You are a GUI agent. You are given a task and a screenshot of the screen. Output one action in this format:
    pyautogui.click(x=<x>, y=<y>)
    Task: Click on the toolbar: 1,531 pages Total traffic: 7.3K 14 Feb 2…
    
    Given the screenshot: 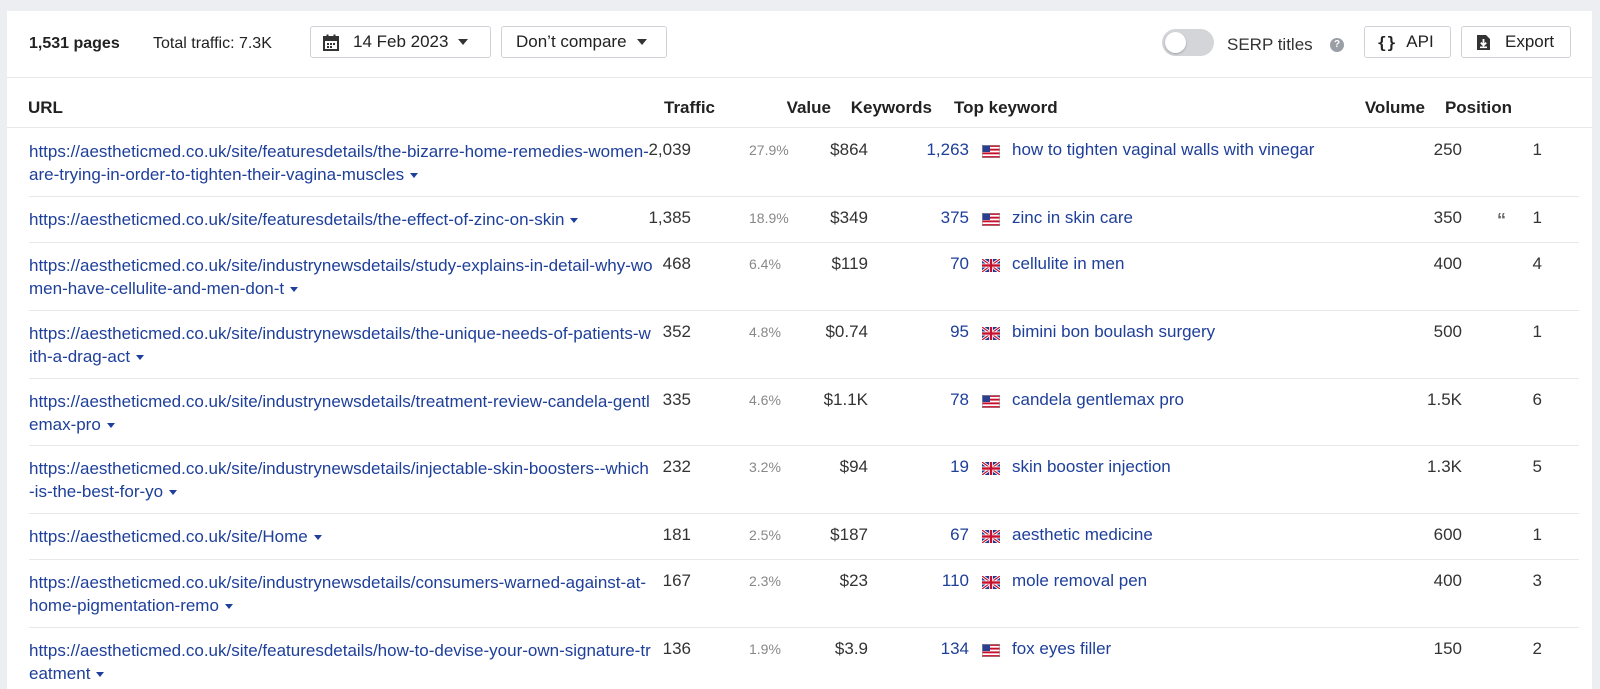 What is the action you would take?
    pyautogui.click(x=799, y=44)
    